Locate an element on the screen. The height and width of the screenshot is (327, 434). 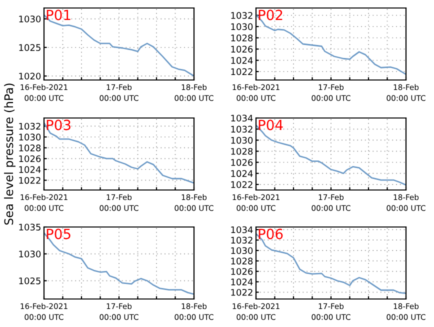
annotation: P01 is located at coordinates (58, 15).